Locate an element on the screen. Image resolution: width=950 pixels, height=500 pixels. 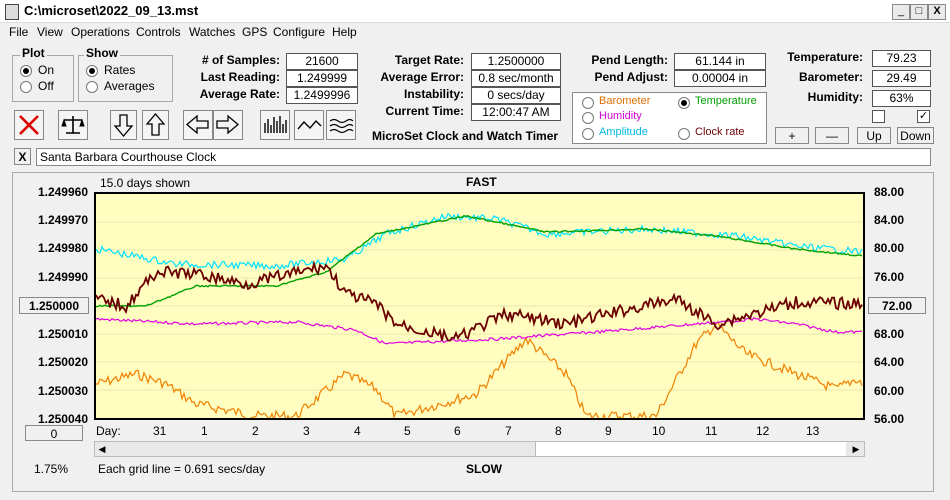
instability-value: 0 secs/day is located at coordinates (516, 95).